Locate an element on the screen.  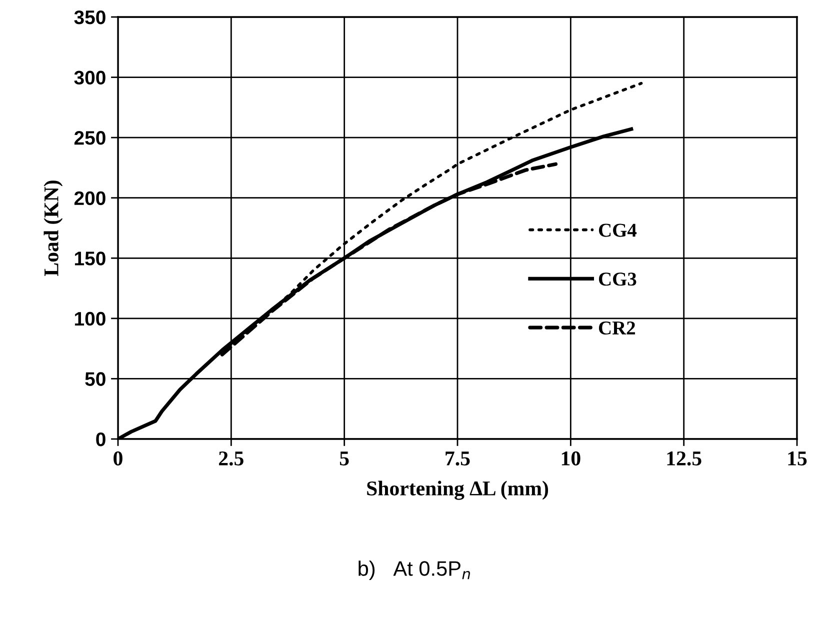
text: b) At 0.5P$_{n}$ is located at coordinates (414, 570).